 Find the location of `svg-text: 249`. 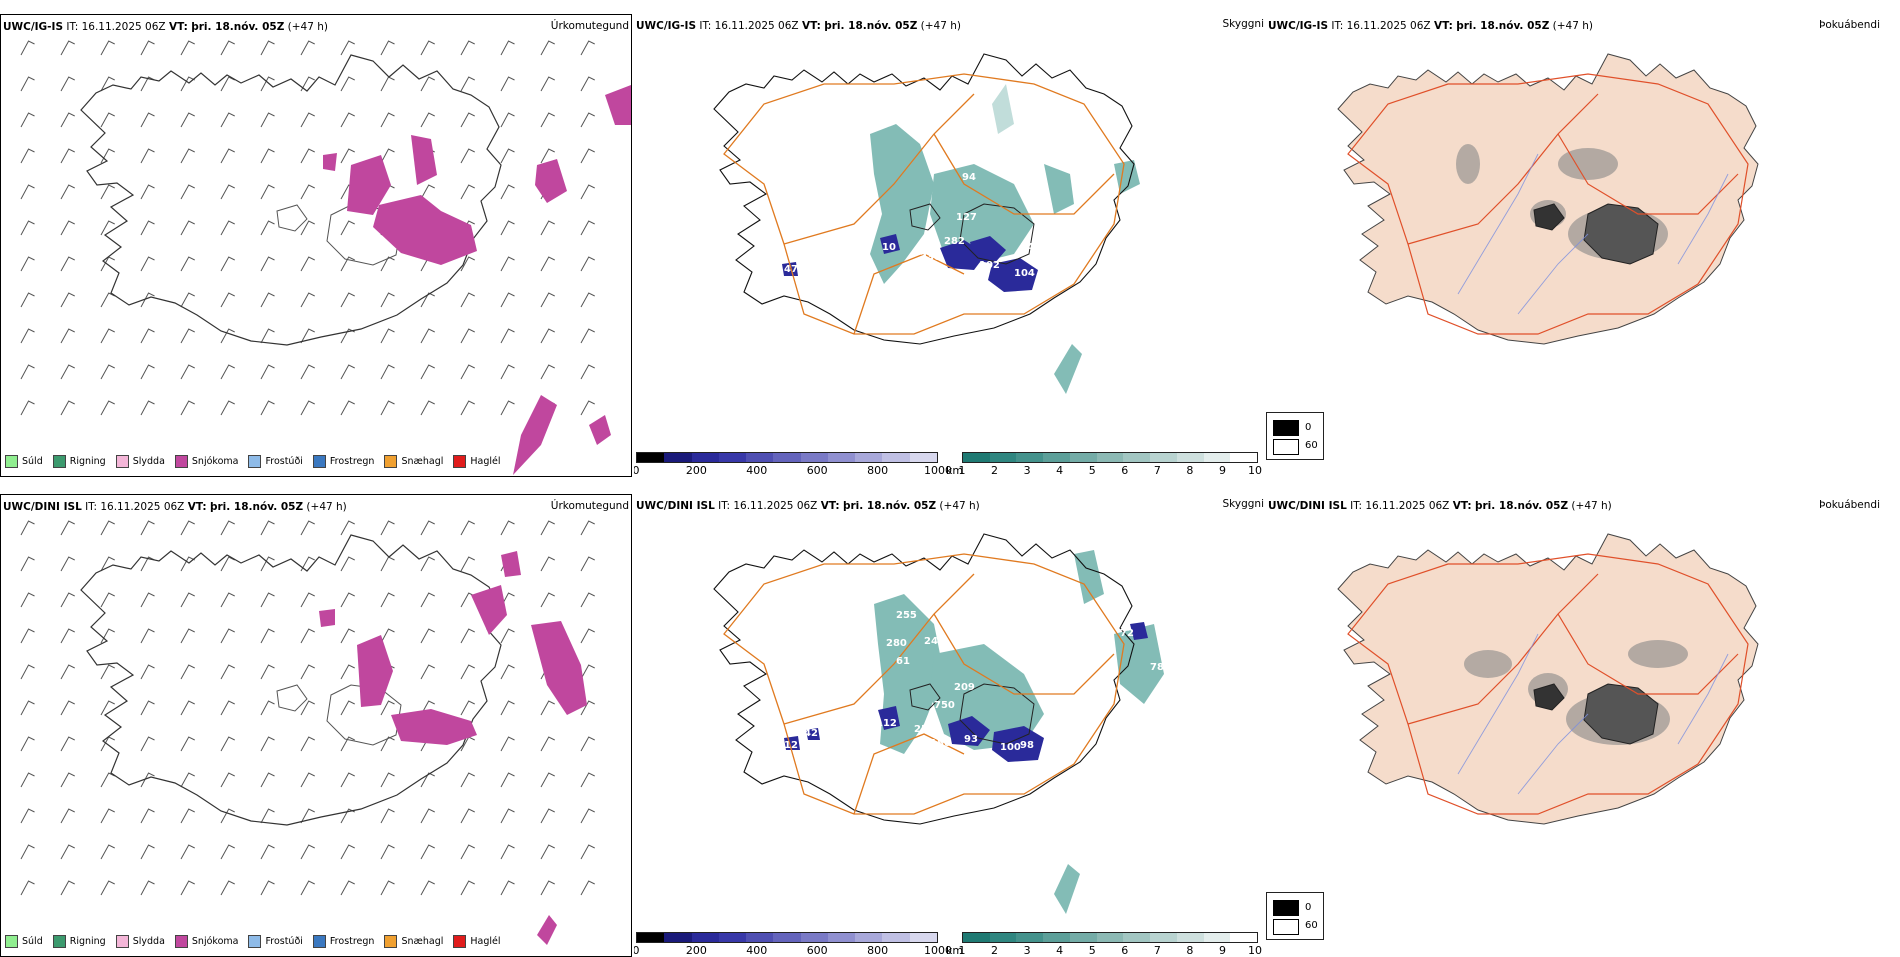

svg-text: 249 is located at coordinates (934, 641).